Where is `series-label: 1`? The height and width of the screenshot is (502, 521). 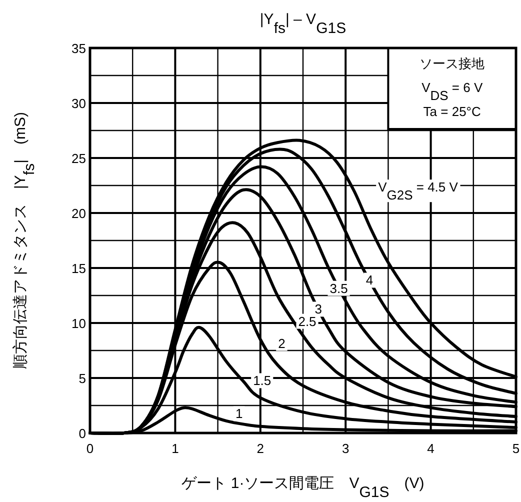 series-label: 1 is located at coordinates (239, 414).